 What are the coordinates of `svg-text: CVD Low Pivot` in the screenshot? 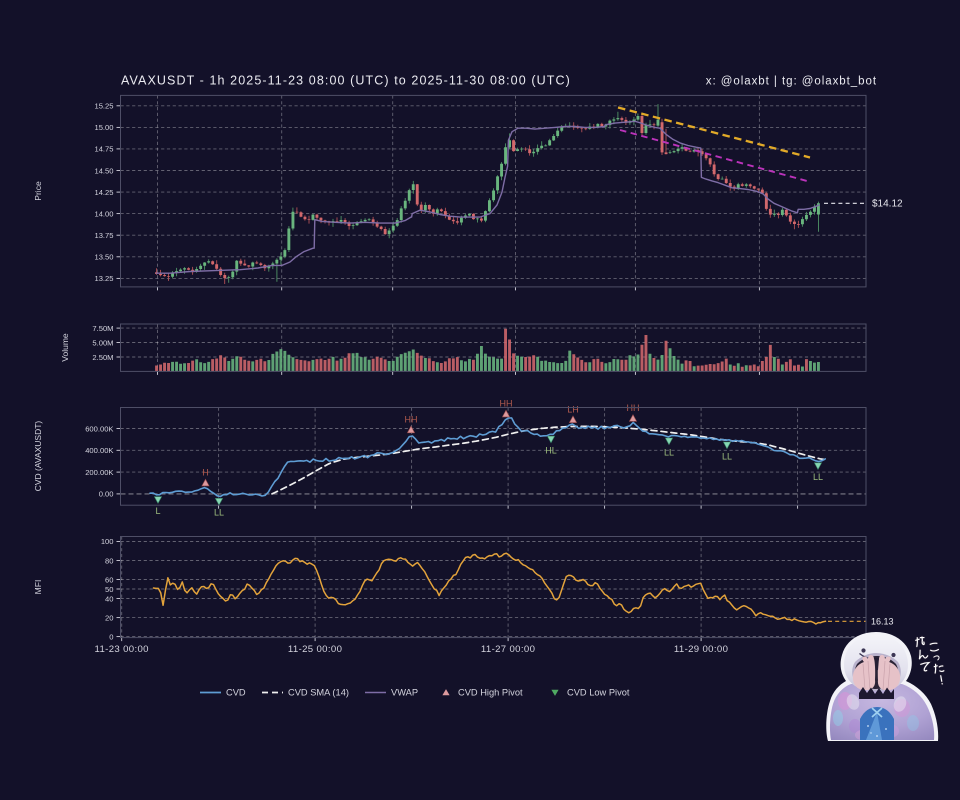 It's located at (598, 693).